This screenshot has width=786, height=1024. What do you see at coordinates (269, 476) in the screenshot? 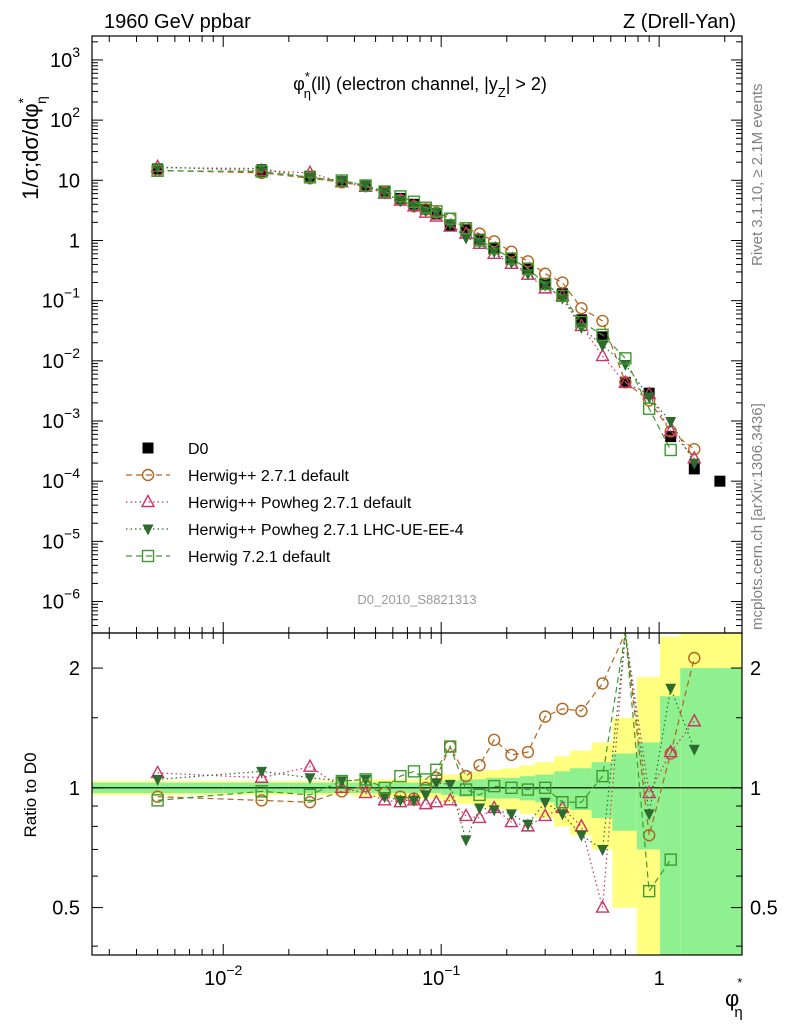
I see `legend-label: Herwig++ 2.7.1 default` at bounding box center [269, 476].